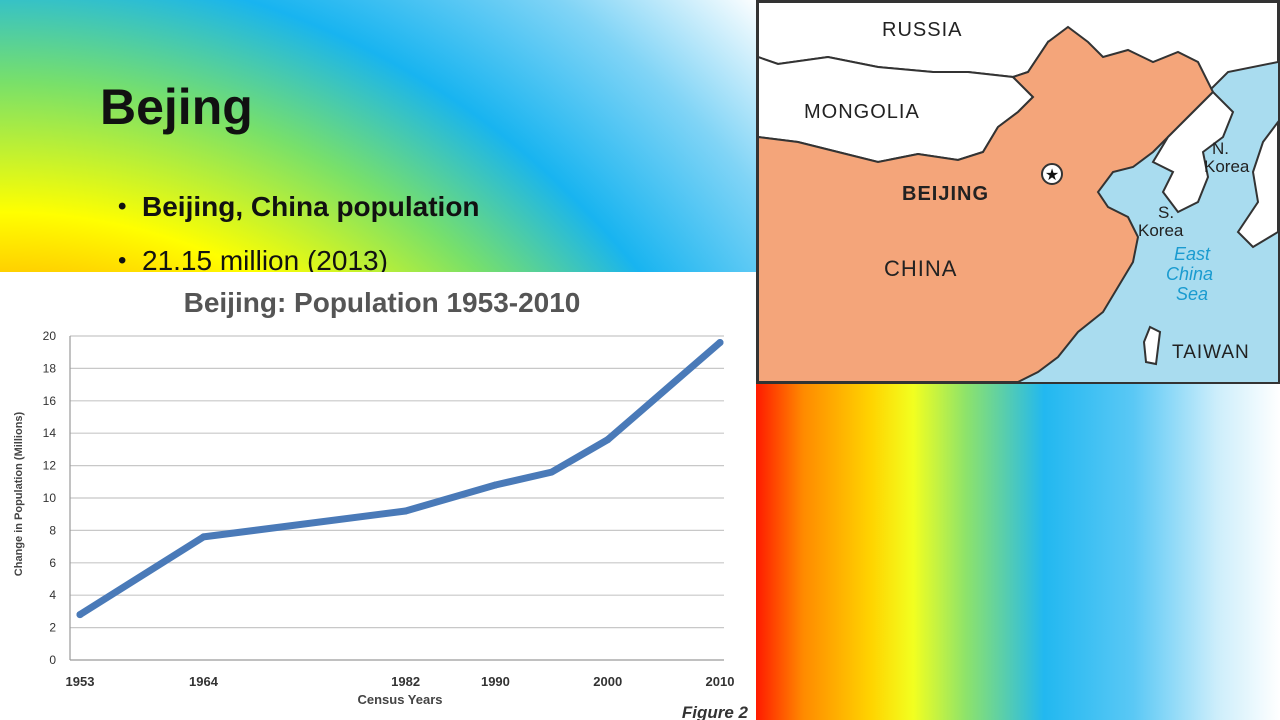 The height and width of the screenshot is (720, 1280). Describe the element at coordinates (720, 681) in the screenshot. I see `x-tick-label: 2010` at that location.